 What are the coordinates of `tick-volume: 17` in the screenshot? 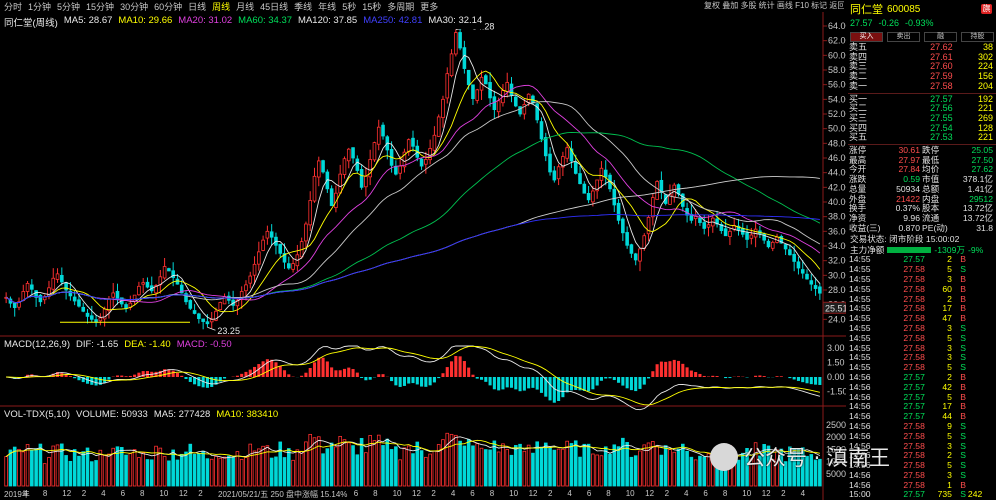 It's located at (947, 406).